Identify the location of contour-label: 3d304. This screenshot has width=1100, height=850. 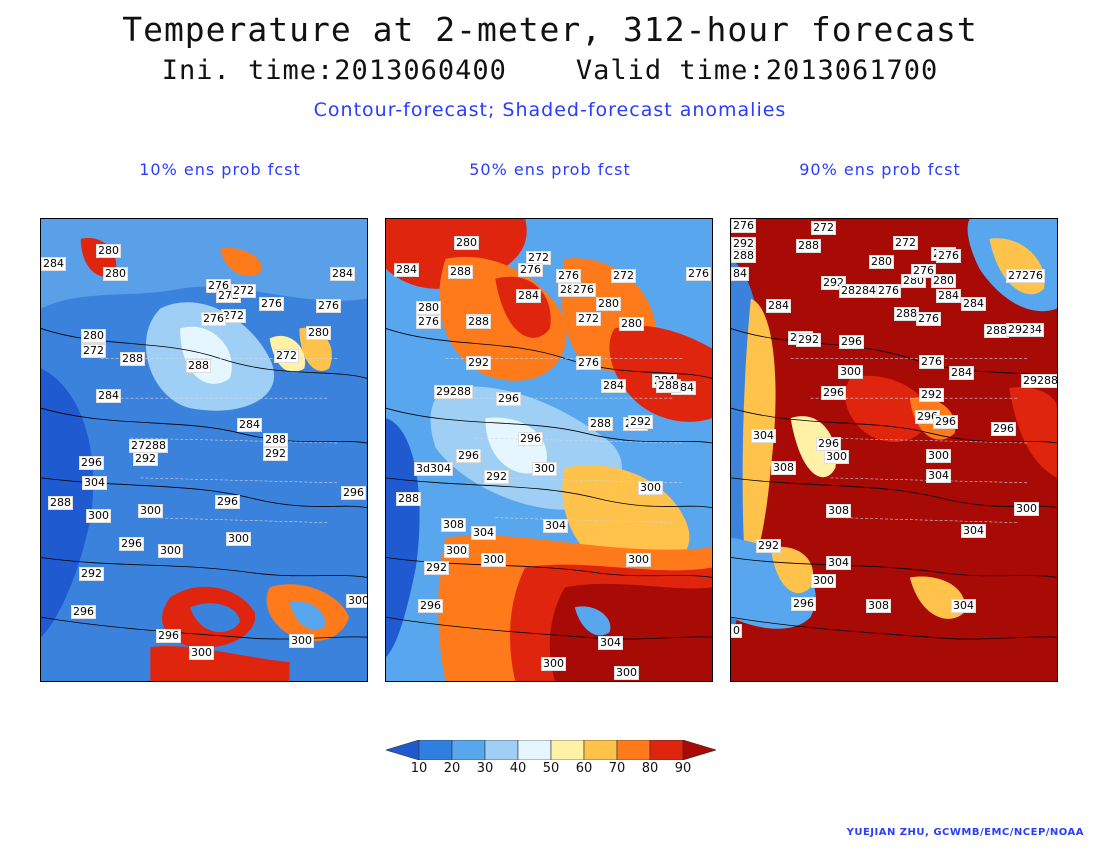
(433, 469).